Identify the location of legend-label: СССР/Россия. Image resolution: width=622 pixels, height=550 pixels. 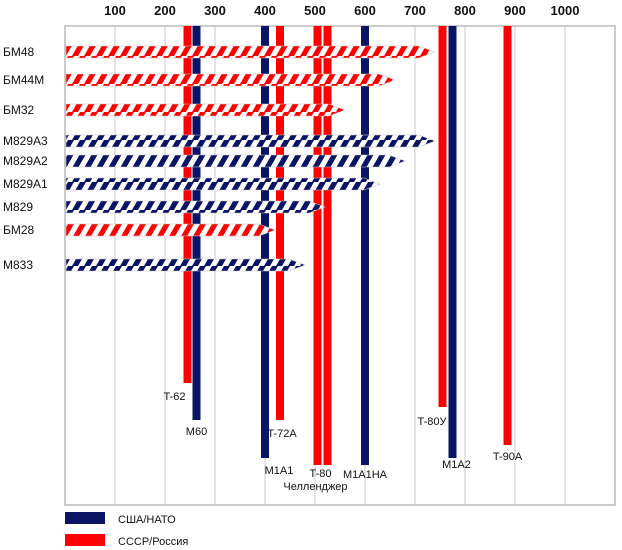
(153, 542).